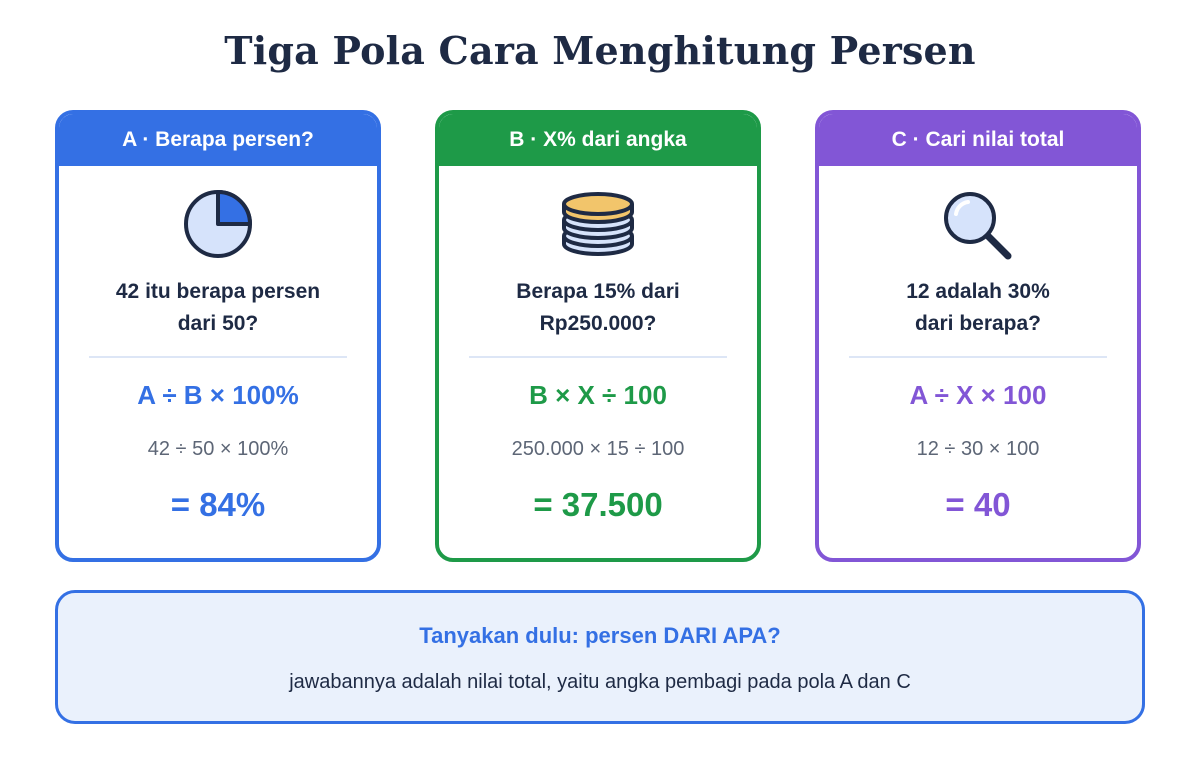 Image resolution: width=1200 pixels, height=760 pixels. Describe the element at coordinates (218, 291) in the screenshot. I see `question-line: 42 itu berapa persen` at that location.